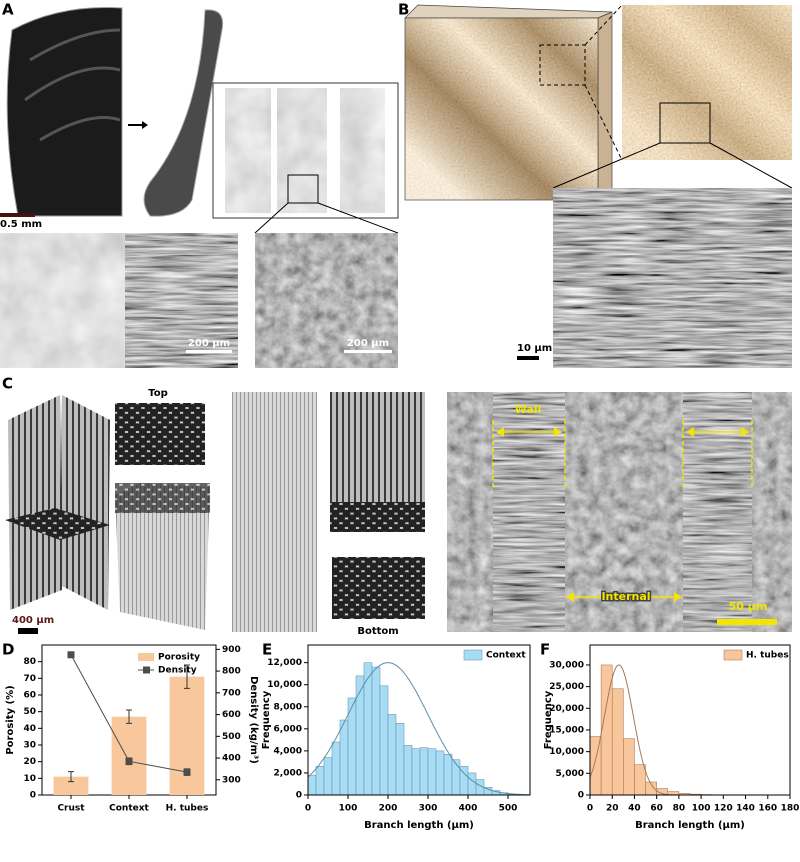  I want to click on tick-label: 6,000, so click(288, 729).